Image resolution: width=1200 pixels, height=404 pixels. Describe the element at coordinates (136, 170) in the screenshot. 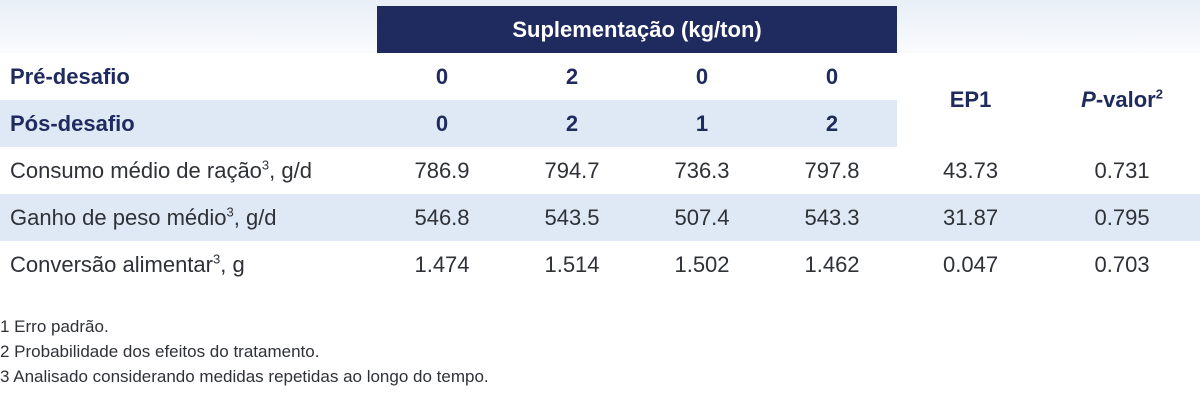

I see `row-label-text: Consumo médio de ração` at that location.